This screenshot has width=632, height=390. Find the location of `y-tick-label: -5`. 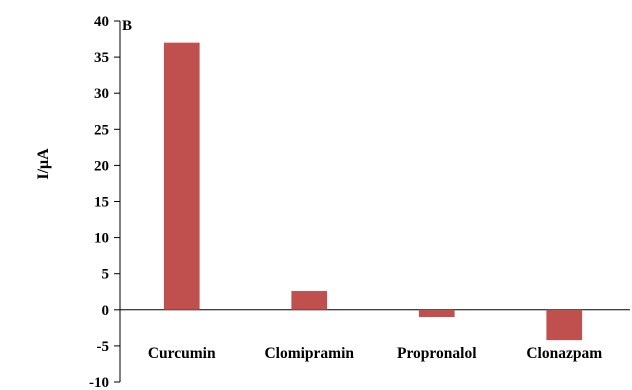

y-tick-label: -5 is located at coordinates (103, 347).